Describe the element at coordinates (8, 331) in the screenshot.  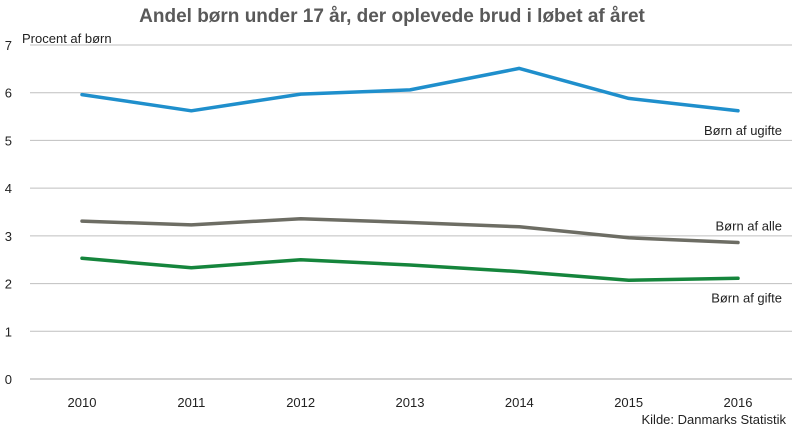
I see `y-tick-label-1: 1` at that location.